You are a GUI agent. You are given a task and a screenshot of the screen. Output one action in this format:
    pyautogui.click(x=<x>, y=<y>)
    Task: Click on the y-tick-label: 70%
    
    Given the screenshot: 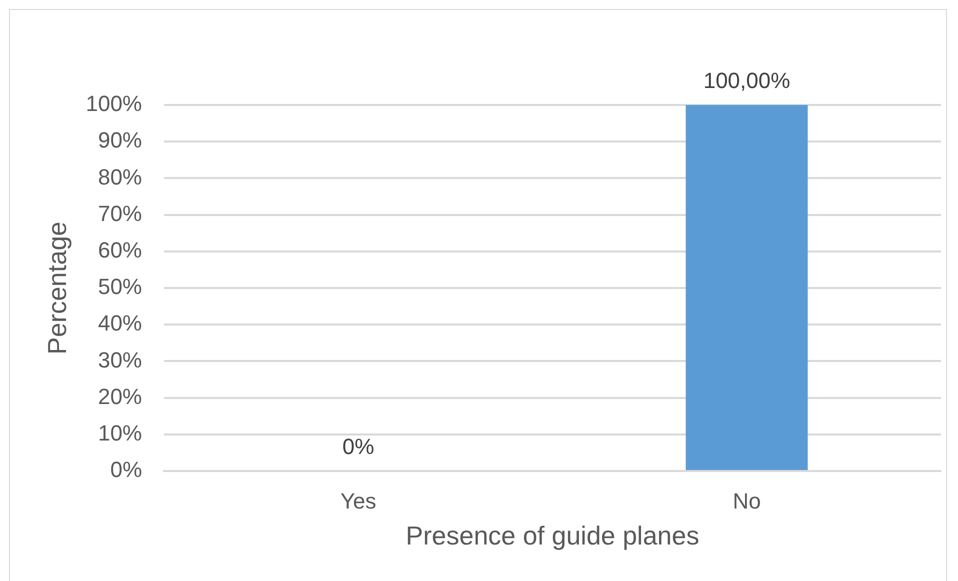 What is the action you would take?
    pyautogui.click(x=120, y=213)
    